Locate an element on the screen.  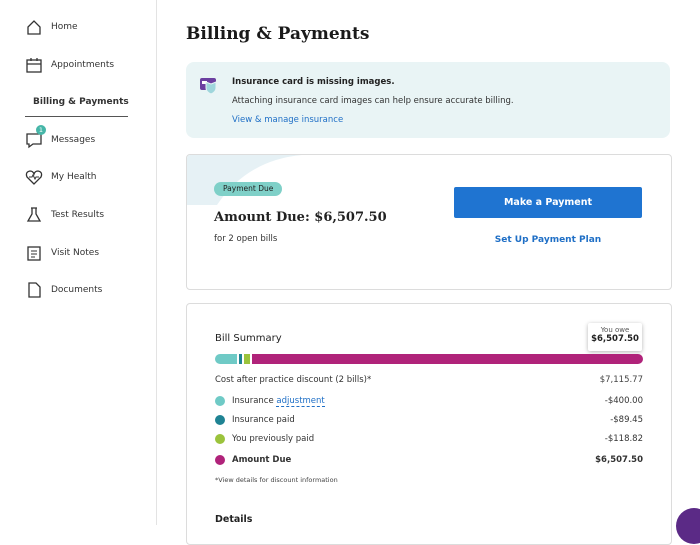
chat-button is located at coordinates (688, 526).